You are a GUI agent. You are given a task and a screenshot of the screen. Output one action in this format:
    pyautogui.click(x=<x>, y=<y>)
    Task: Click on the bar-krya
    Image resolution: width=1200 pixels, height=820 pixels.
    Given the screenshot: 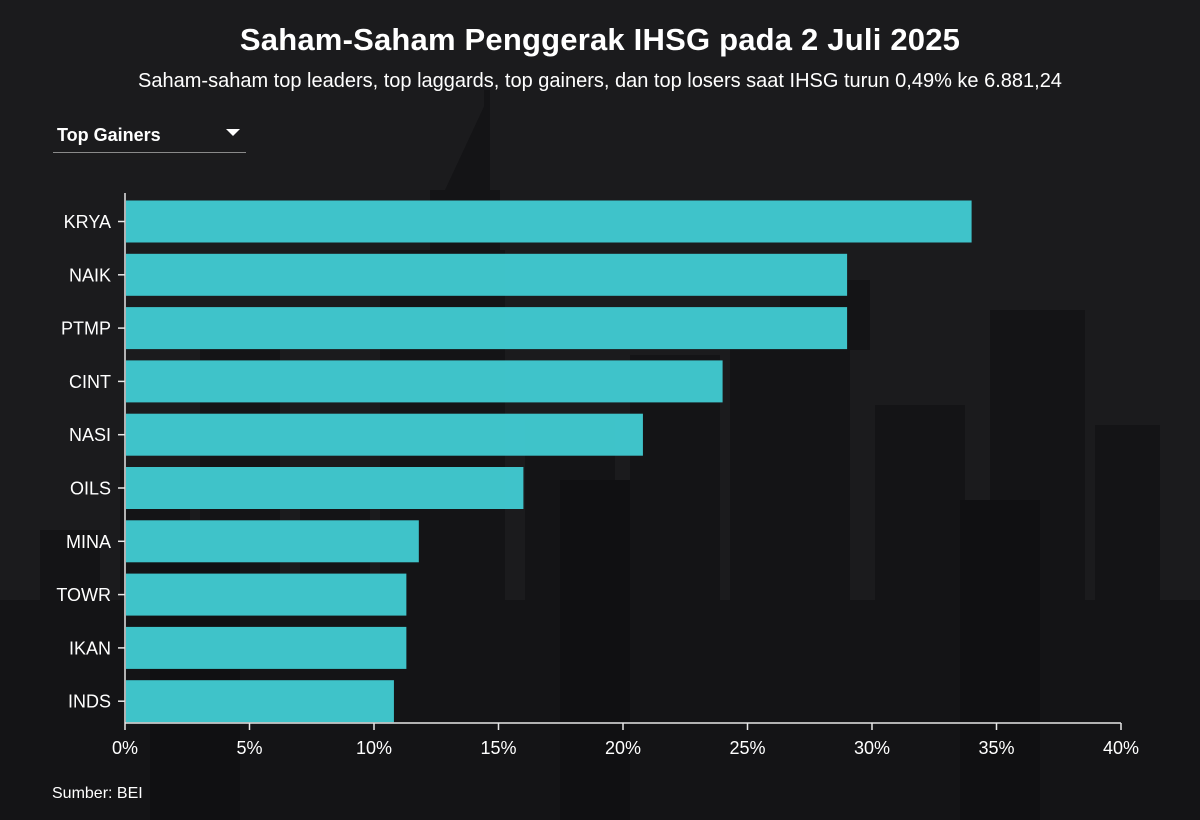 What is the action you would take?
    pyautogui.click(x=549, y=221)
    